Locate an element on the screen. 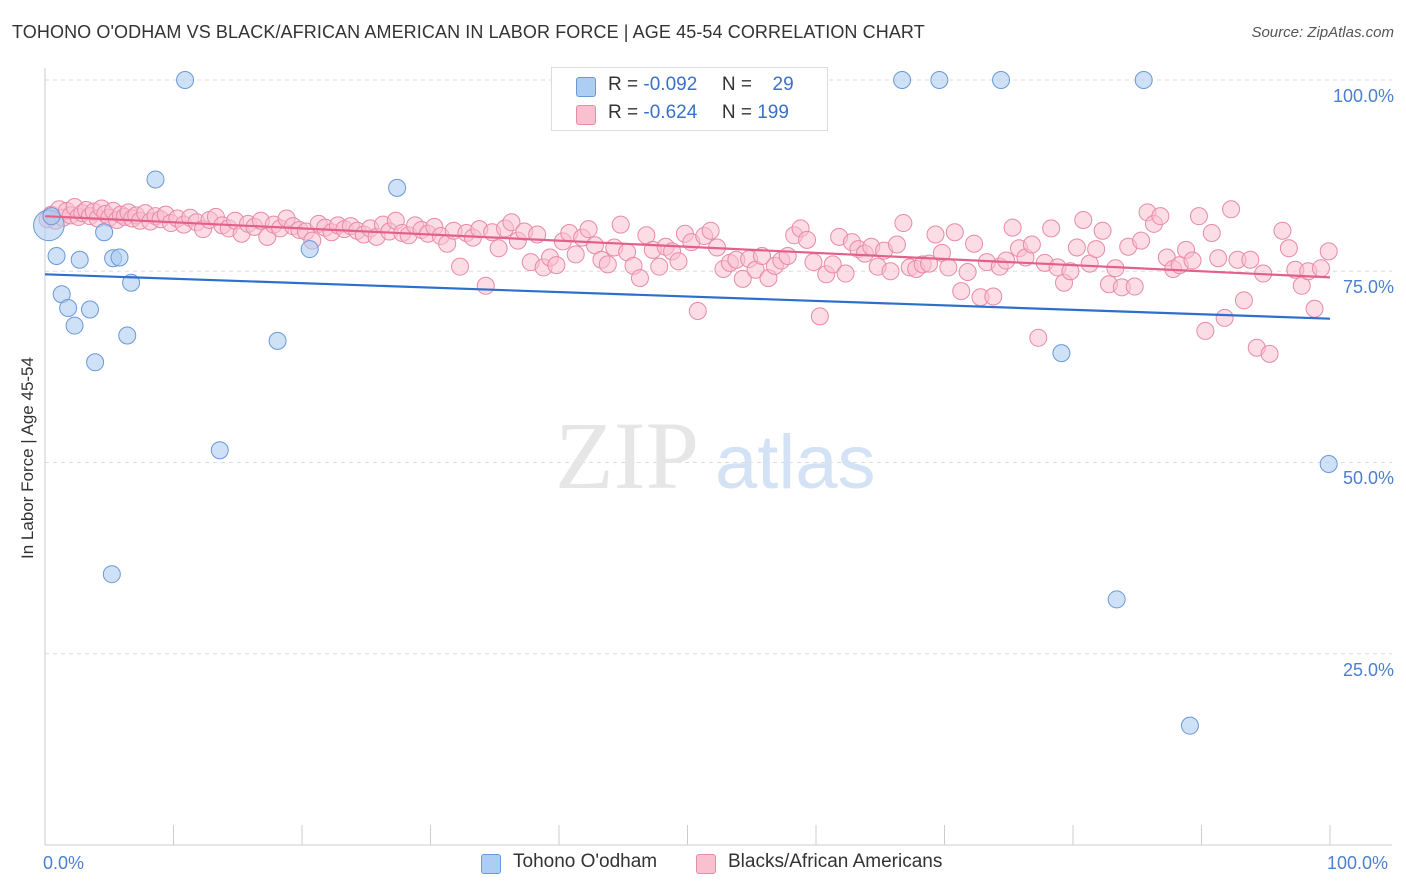  y-tick-50: 50.0% is located at coordinates (1368, 478).